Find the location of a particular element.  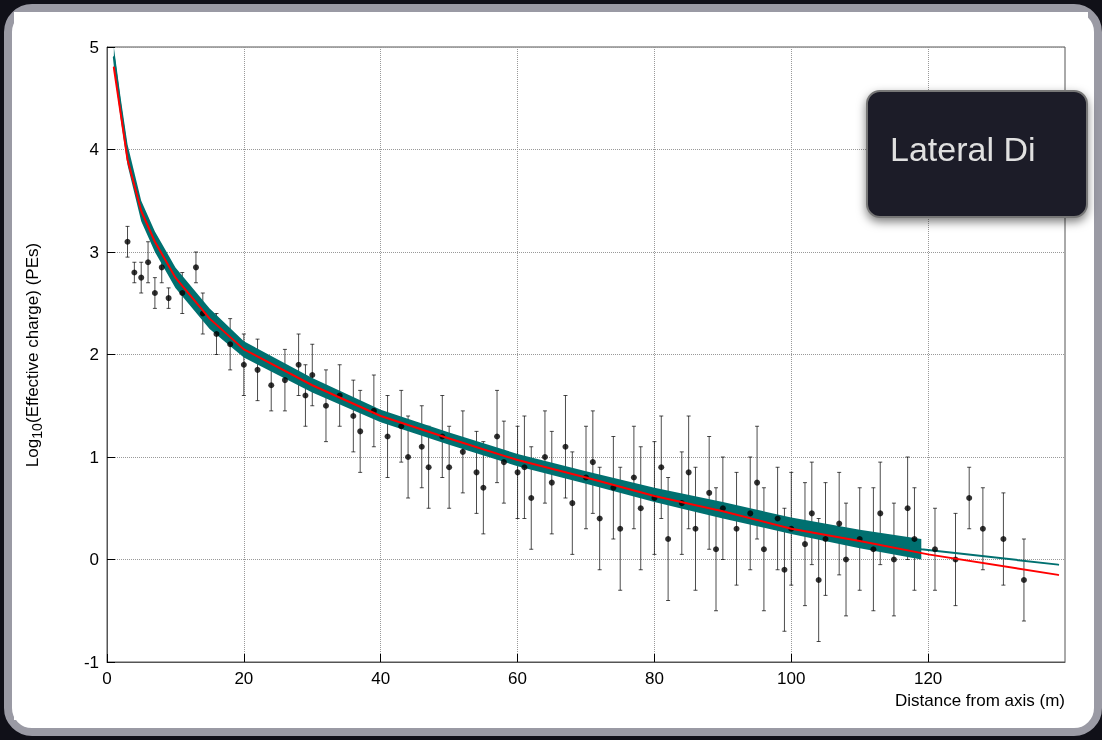

x-tick-label: 120 is located at coordinates (928, 678).